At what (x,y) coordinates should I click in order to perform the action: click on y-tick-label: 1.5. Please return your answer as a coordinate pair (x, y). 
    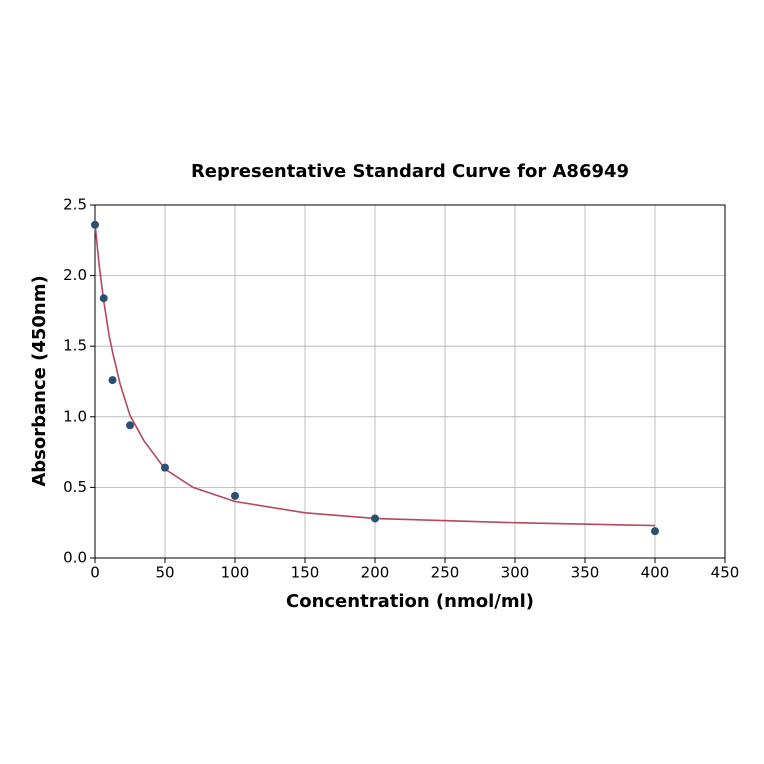
    Looking at the image, I should click on (75, 346).